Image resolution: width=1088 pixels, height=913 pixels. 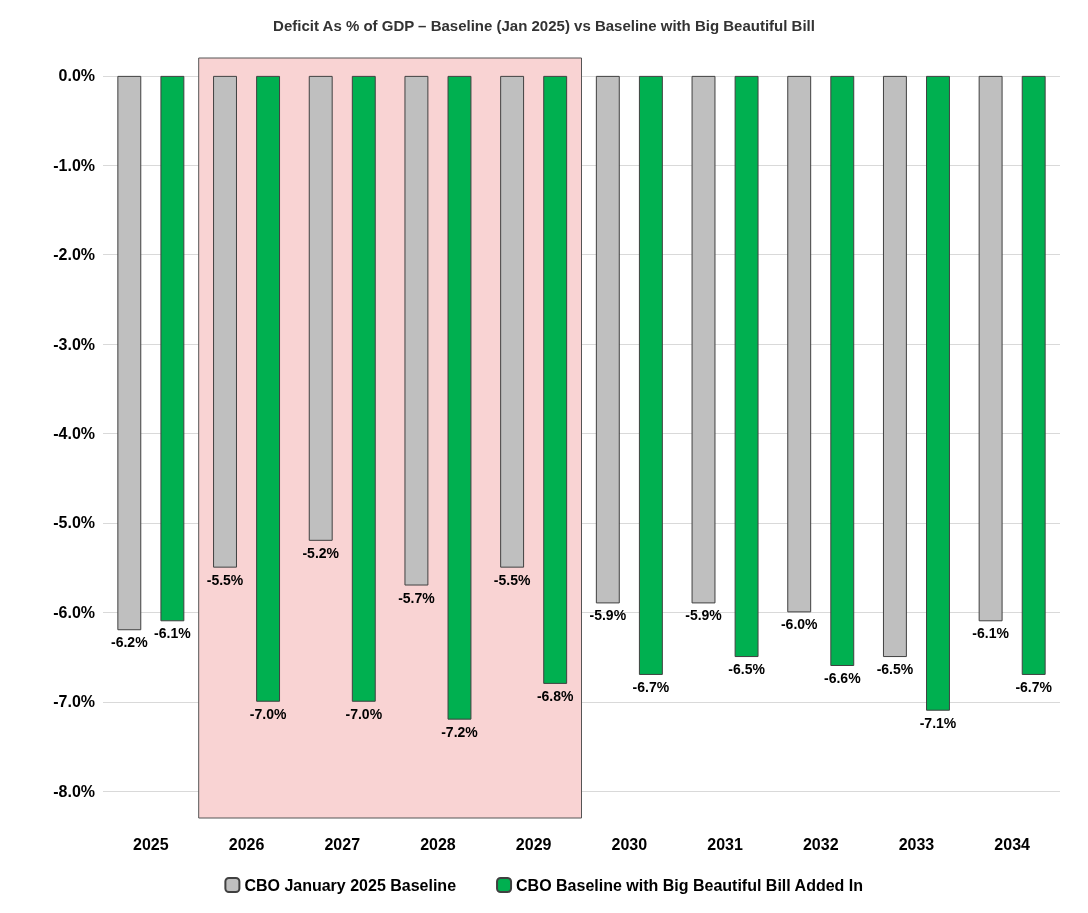 What do you see at coordinates (544, 25) in the screenshot?
I see `chart-title: Deficit As % of GDP – Baseline (Jan 2025) vs Baseline with Big Beautiful Bill` at bounding box center [544, 25].